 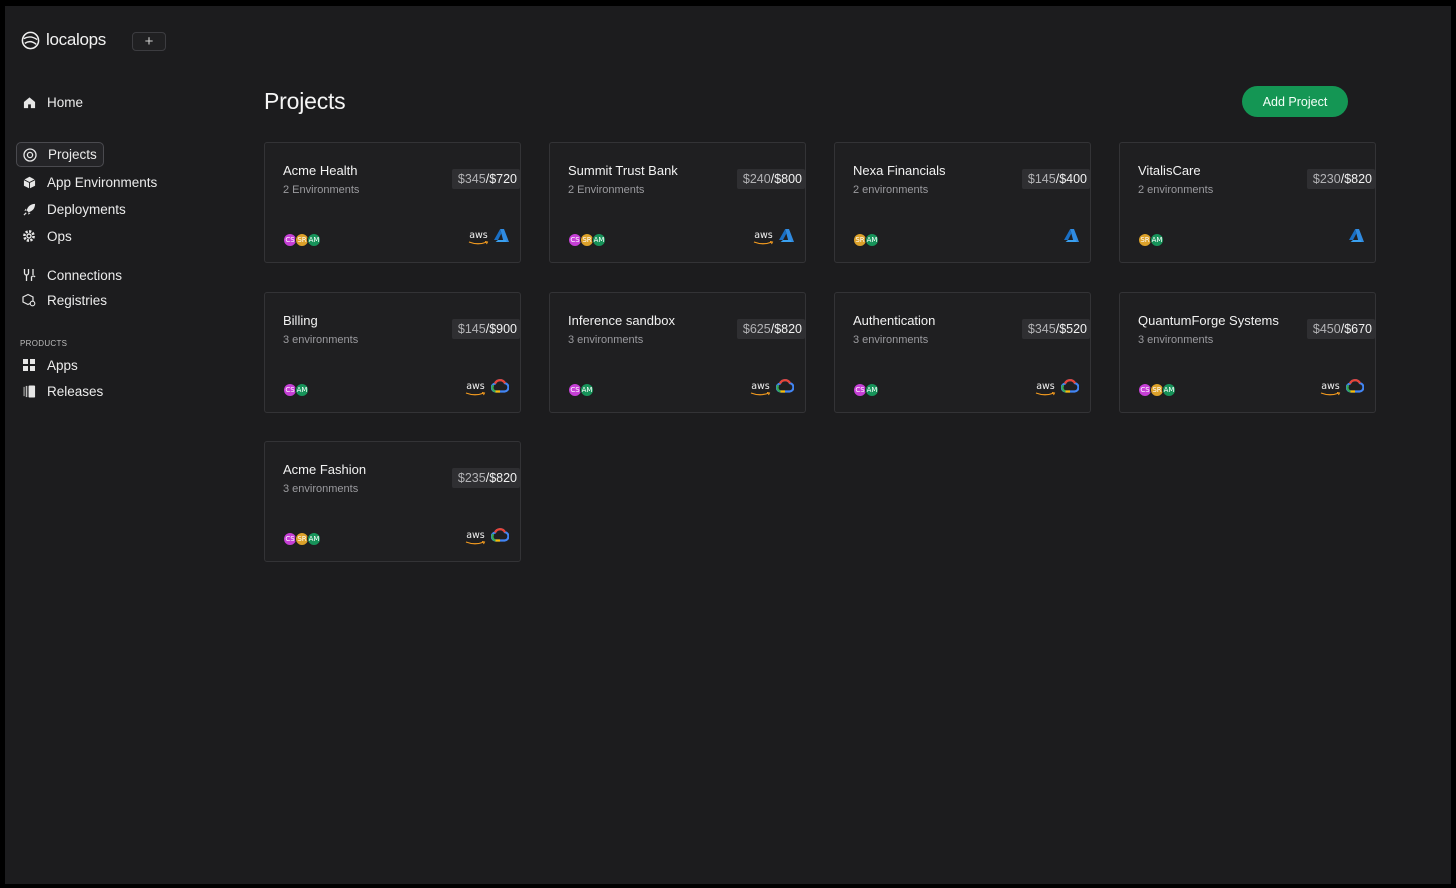 What do you see at coordinates (102, 182) in the screenshot?
I see `sidebar-item-label: App Environments` at bounding box center [102, 182].